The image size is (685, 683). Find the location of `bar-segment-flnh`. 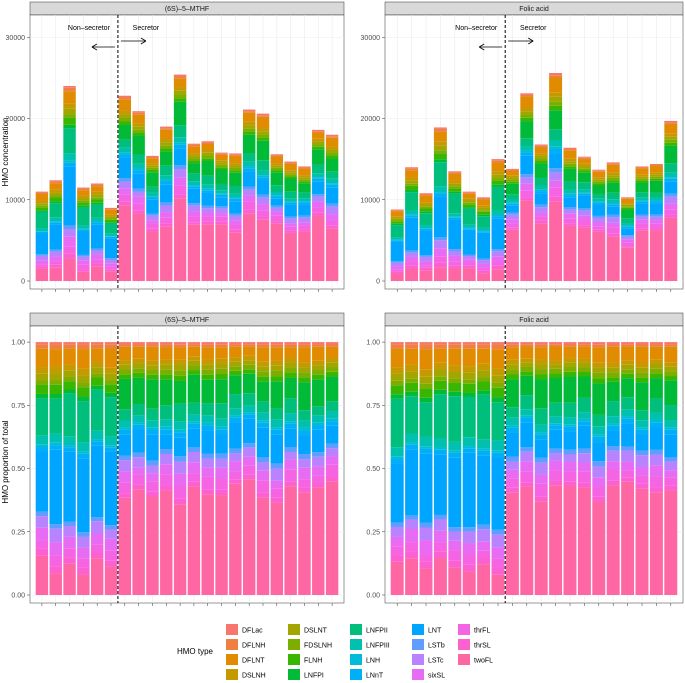

bar-segment-flnh is located at coordinates (332, 374).